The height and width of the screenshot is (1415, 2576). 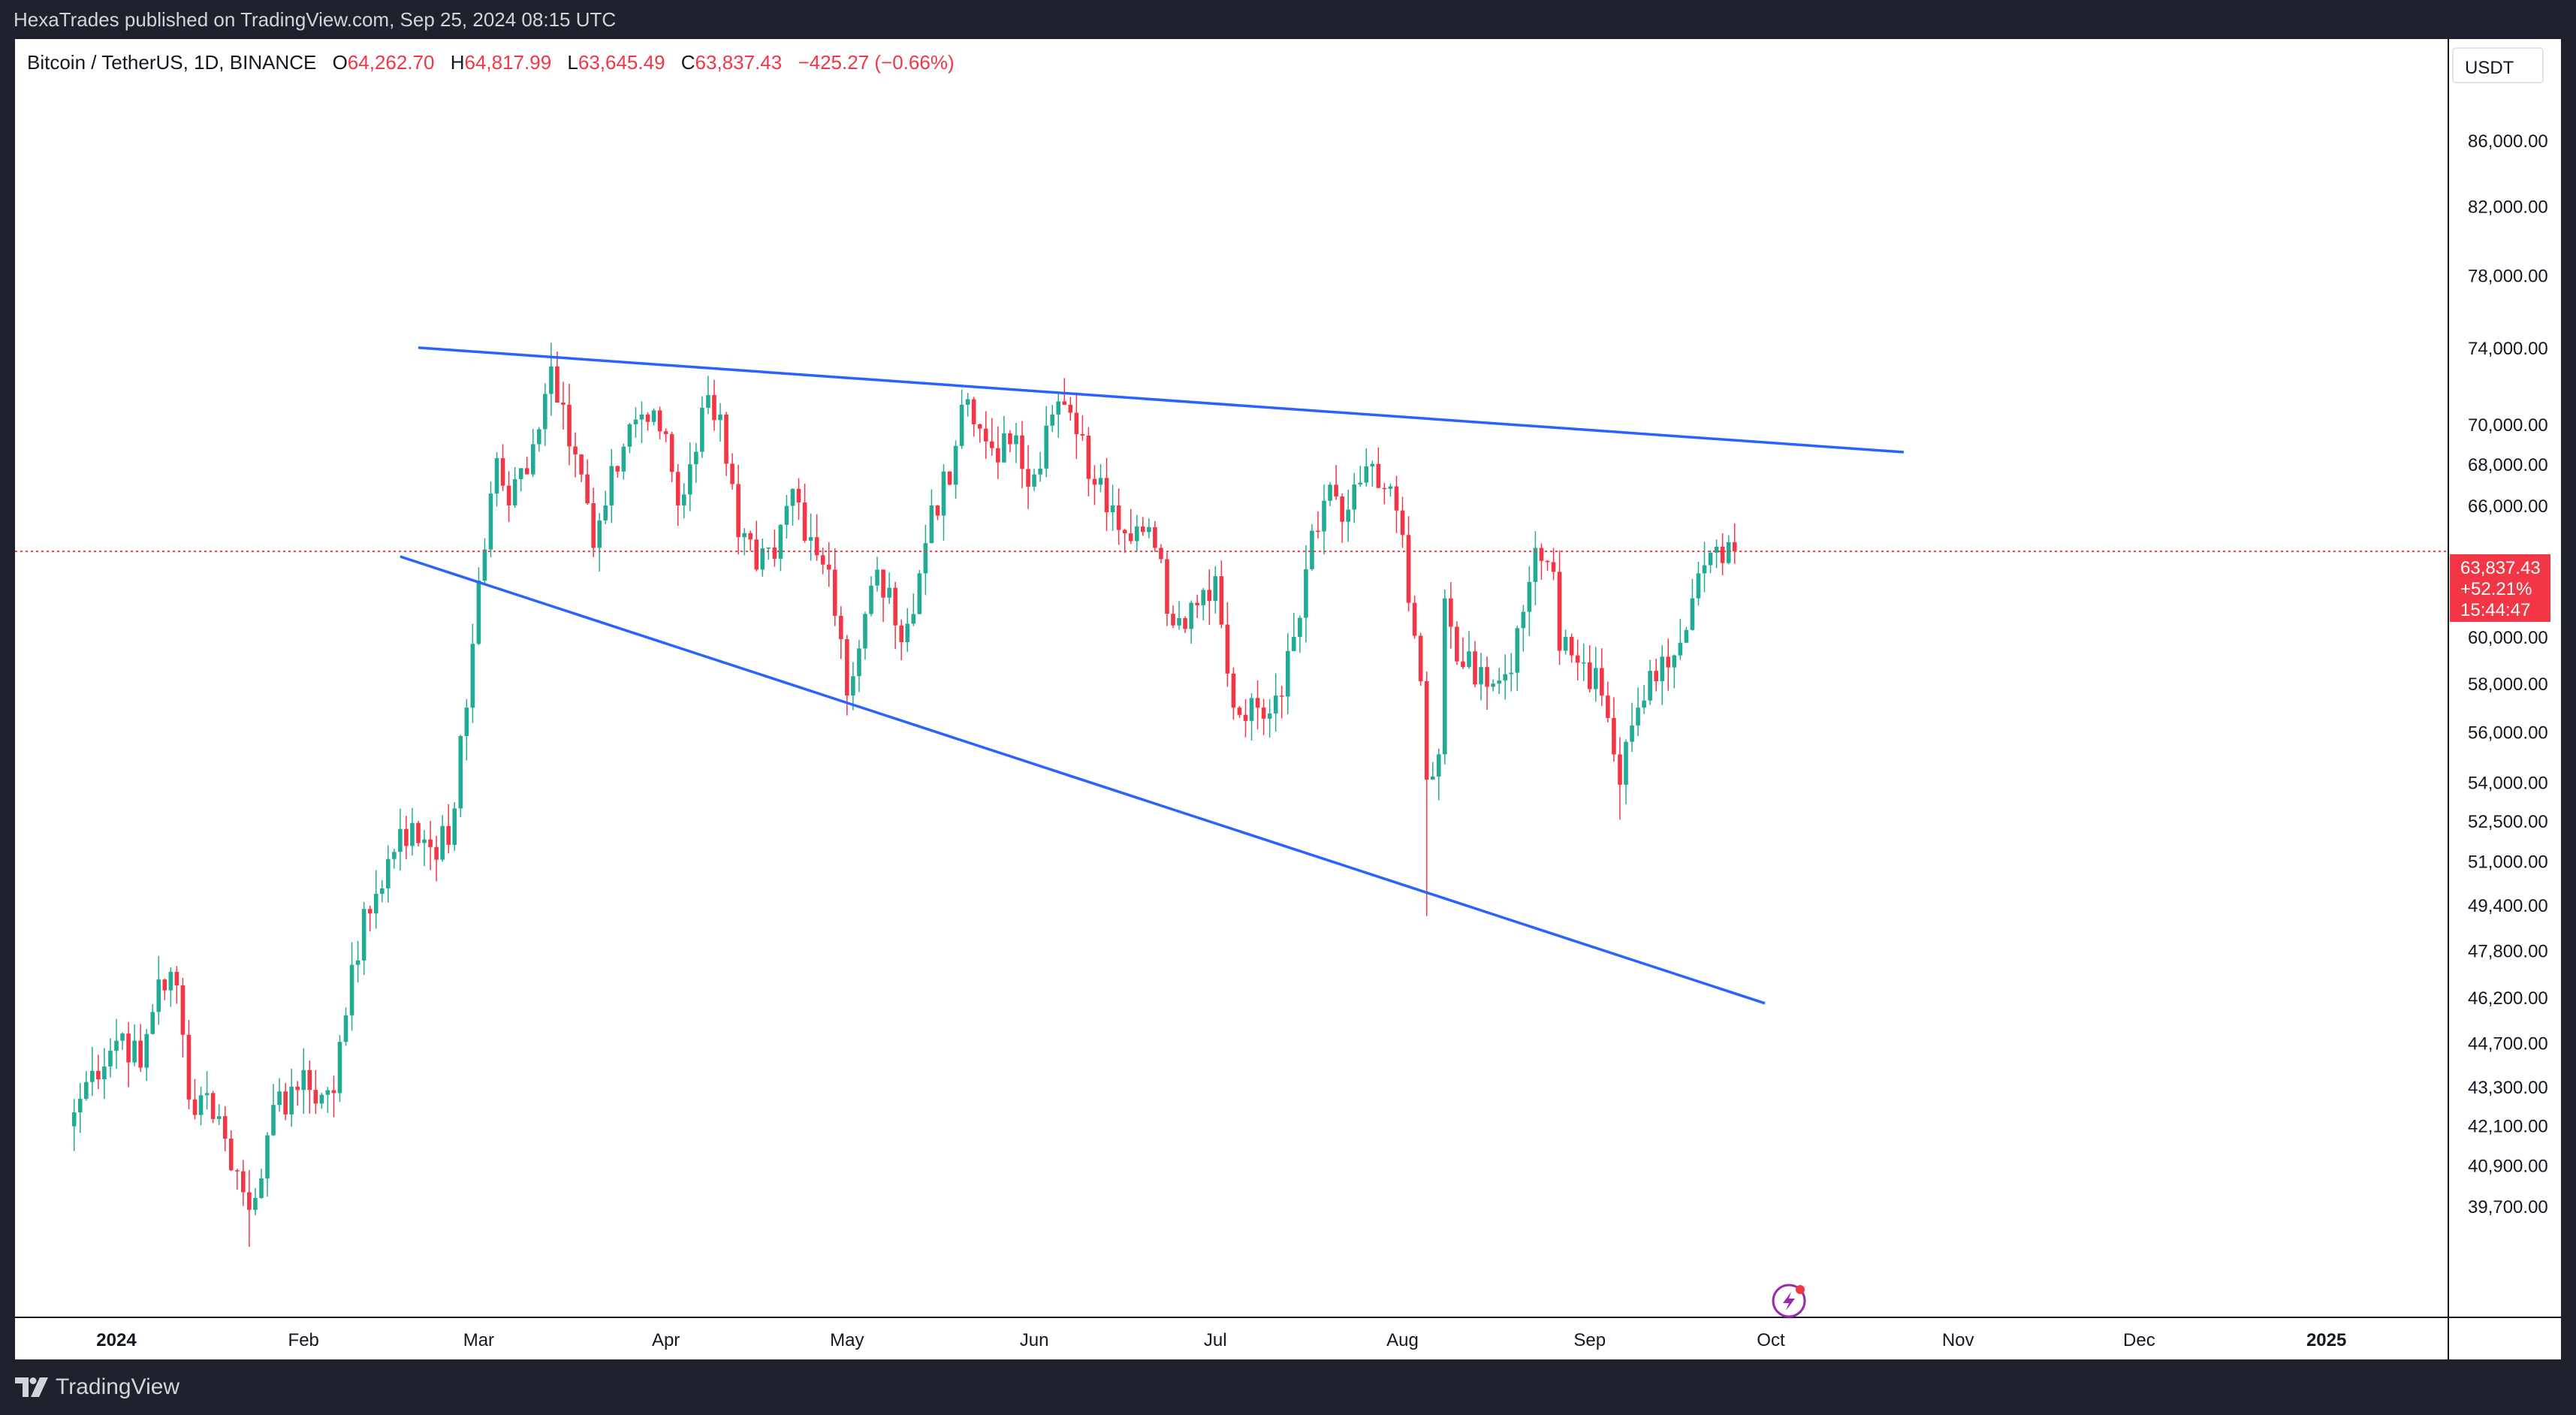 What do you see at coordinates (303, 1340) in the screenshot?
I see `x-tick-label: Feb` at bounding box center [303, 1340].